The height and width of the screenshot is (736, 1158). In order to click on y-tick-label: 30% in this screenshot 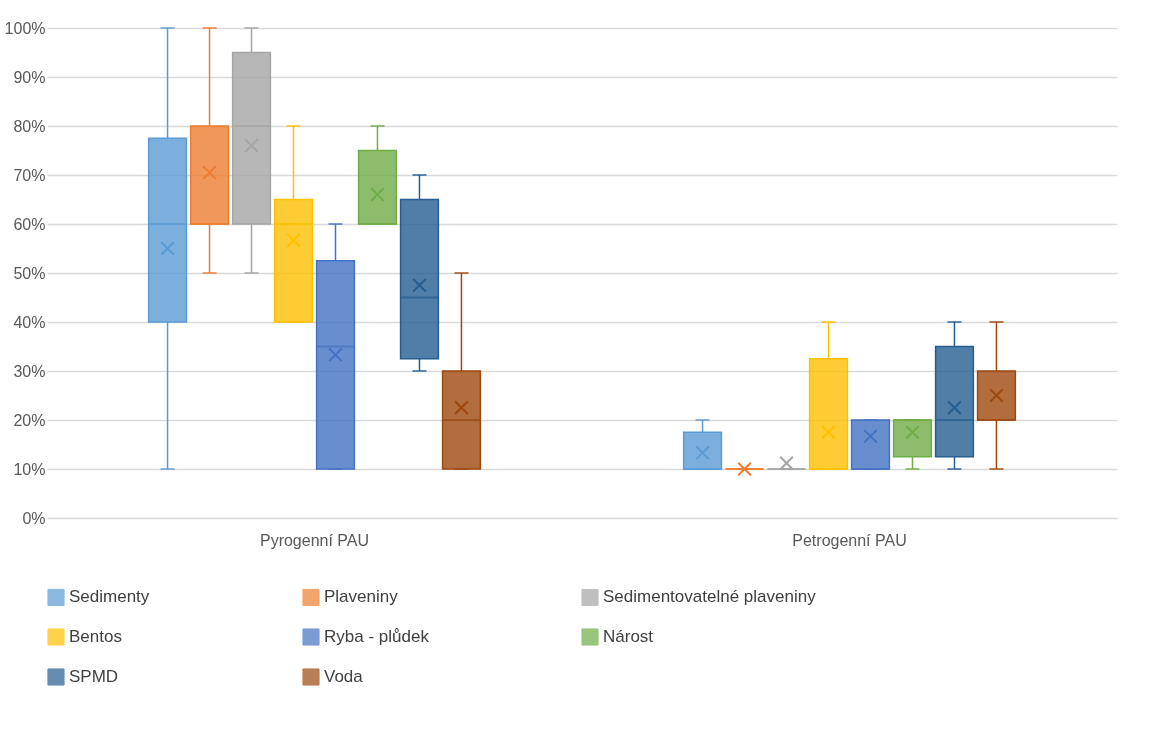, I will do `click(29, 371)`.